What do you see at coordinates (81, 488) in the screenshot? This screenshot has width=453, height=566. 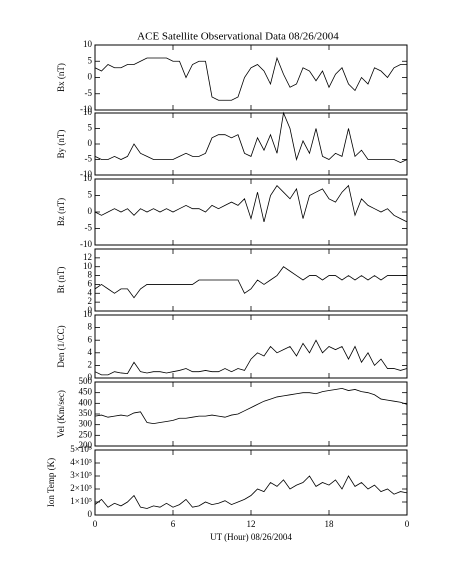 I see `y-tick-label: 2×10⁵` at bounding box center [81, 488].